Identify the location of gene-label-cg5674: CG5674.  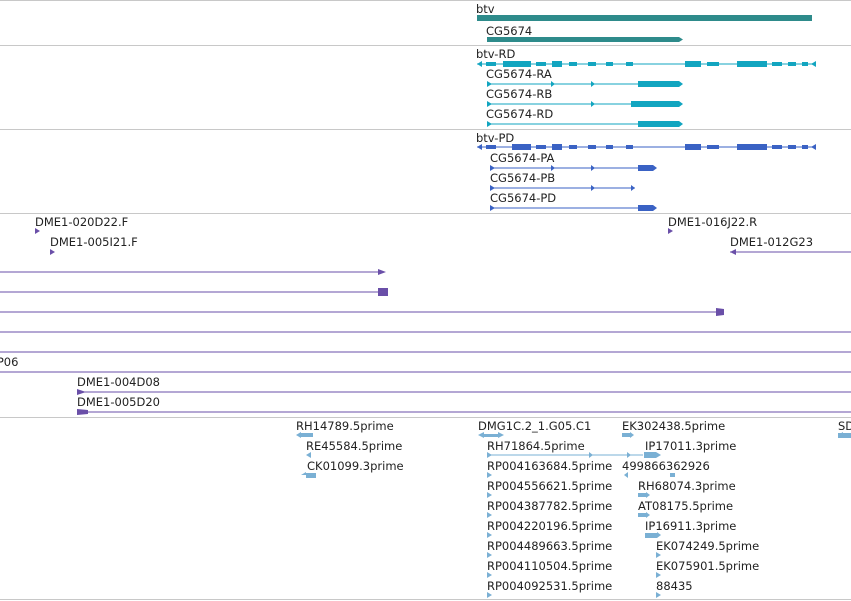
(509, 31).